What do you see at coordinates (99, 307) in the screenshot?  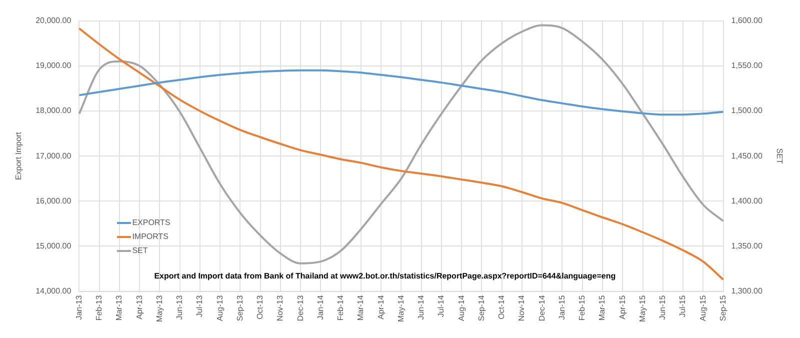 I see `x-tick-label: Feb-13` at bounding box center [99, 307].